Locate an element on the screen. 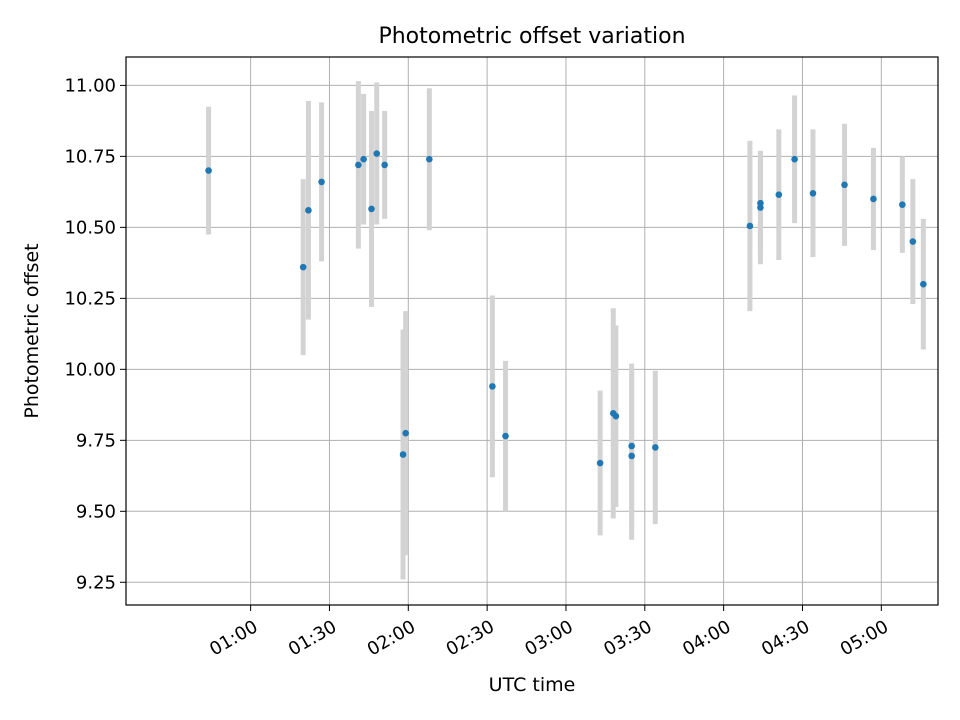  y-axis-ticks: 9.25 9.50 9.75 10.00 10.25 10.50 10.75 11.00 is located at coordinates (95, 334).